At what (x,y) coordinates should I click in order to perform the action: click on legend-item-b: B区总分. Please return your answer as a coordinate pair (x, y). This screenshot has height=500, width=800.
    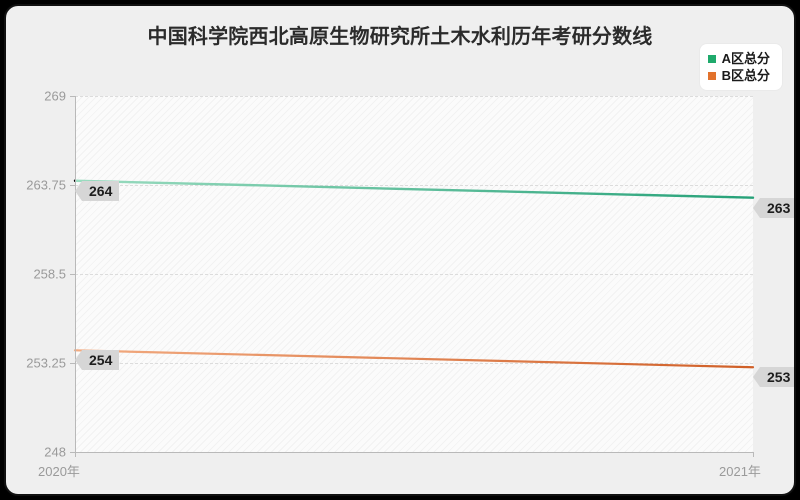
    Looking at the image, I should click on (738, 75).